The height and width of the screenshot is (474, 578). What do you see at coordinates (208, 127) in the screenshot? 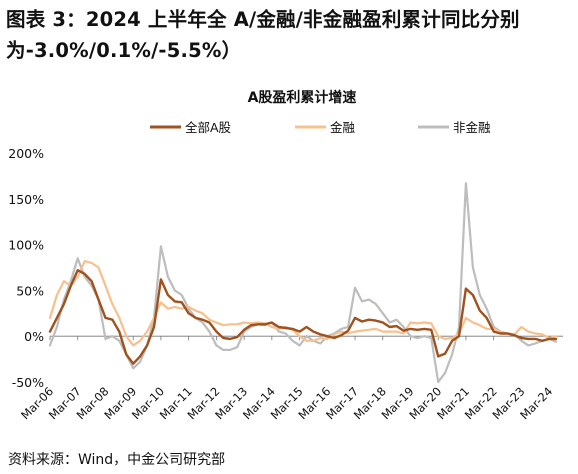
I see `legend-label: 全部A股` at bounding box center [208, 127].